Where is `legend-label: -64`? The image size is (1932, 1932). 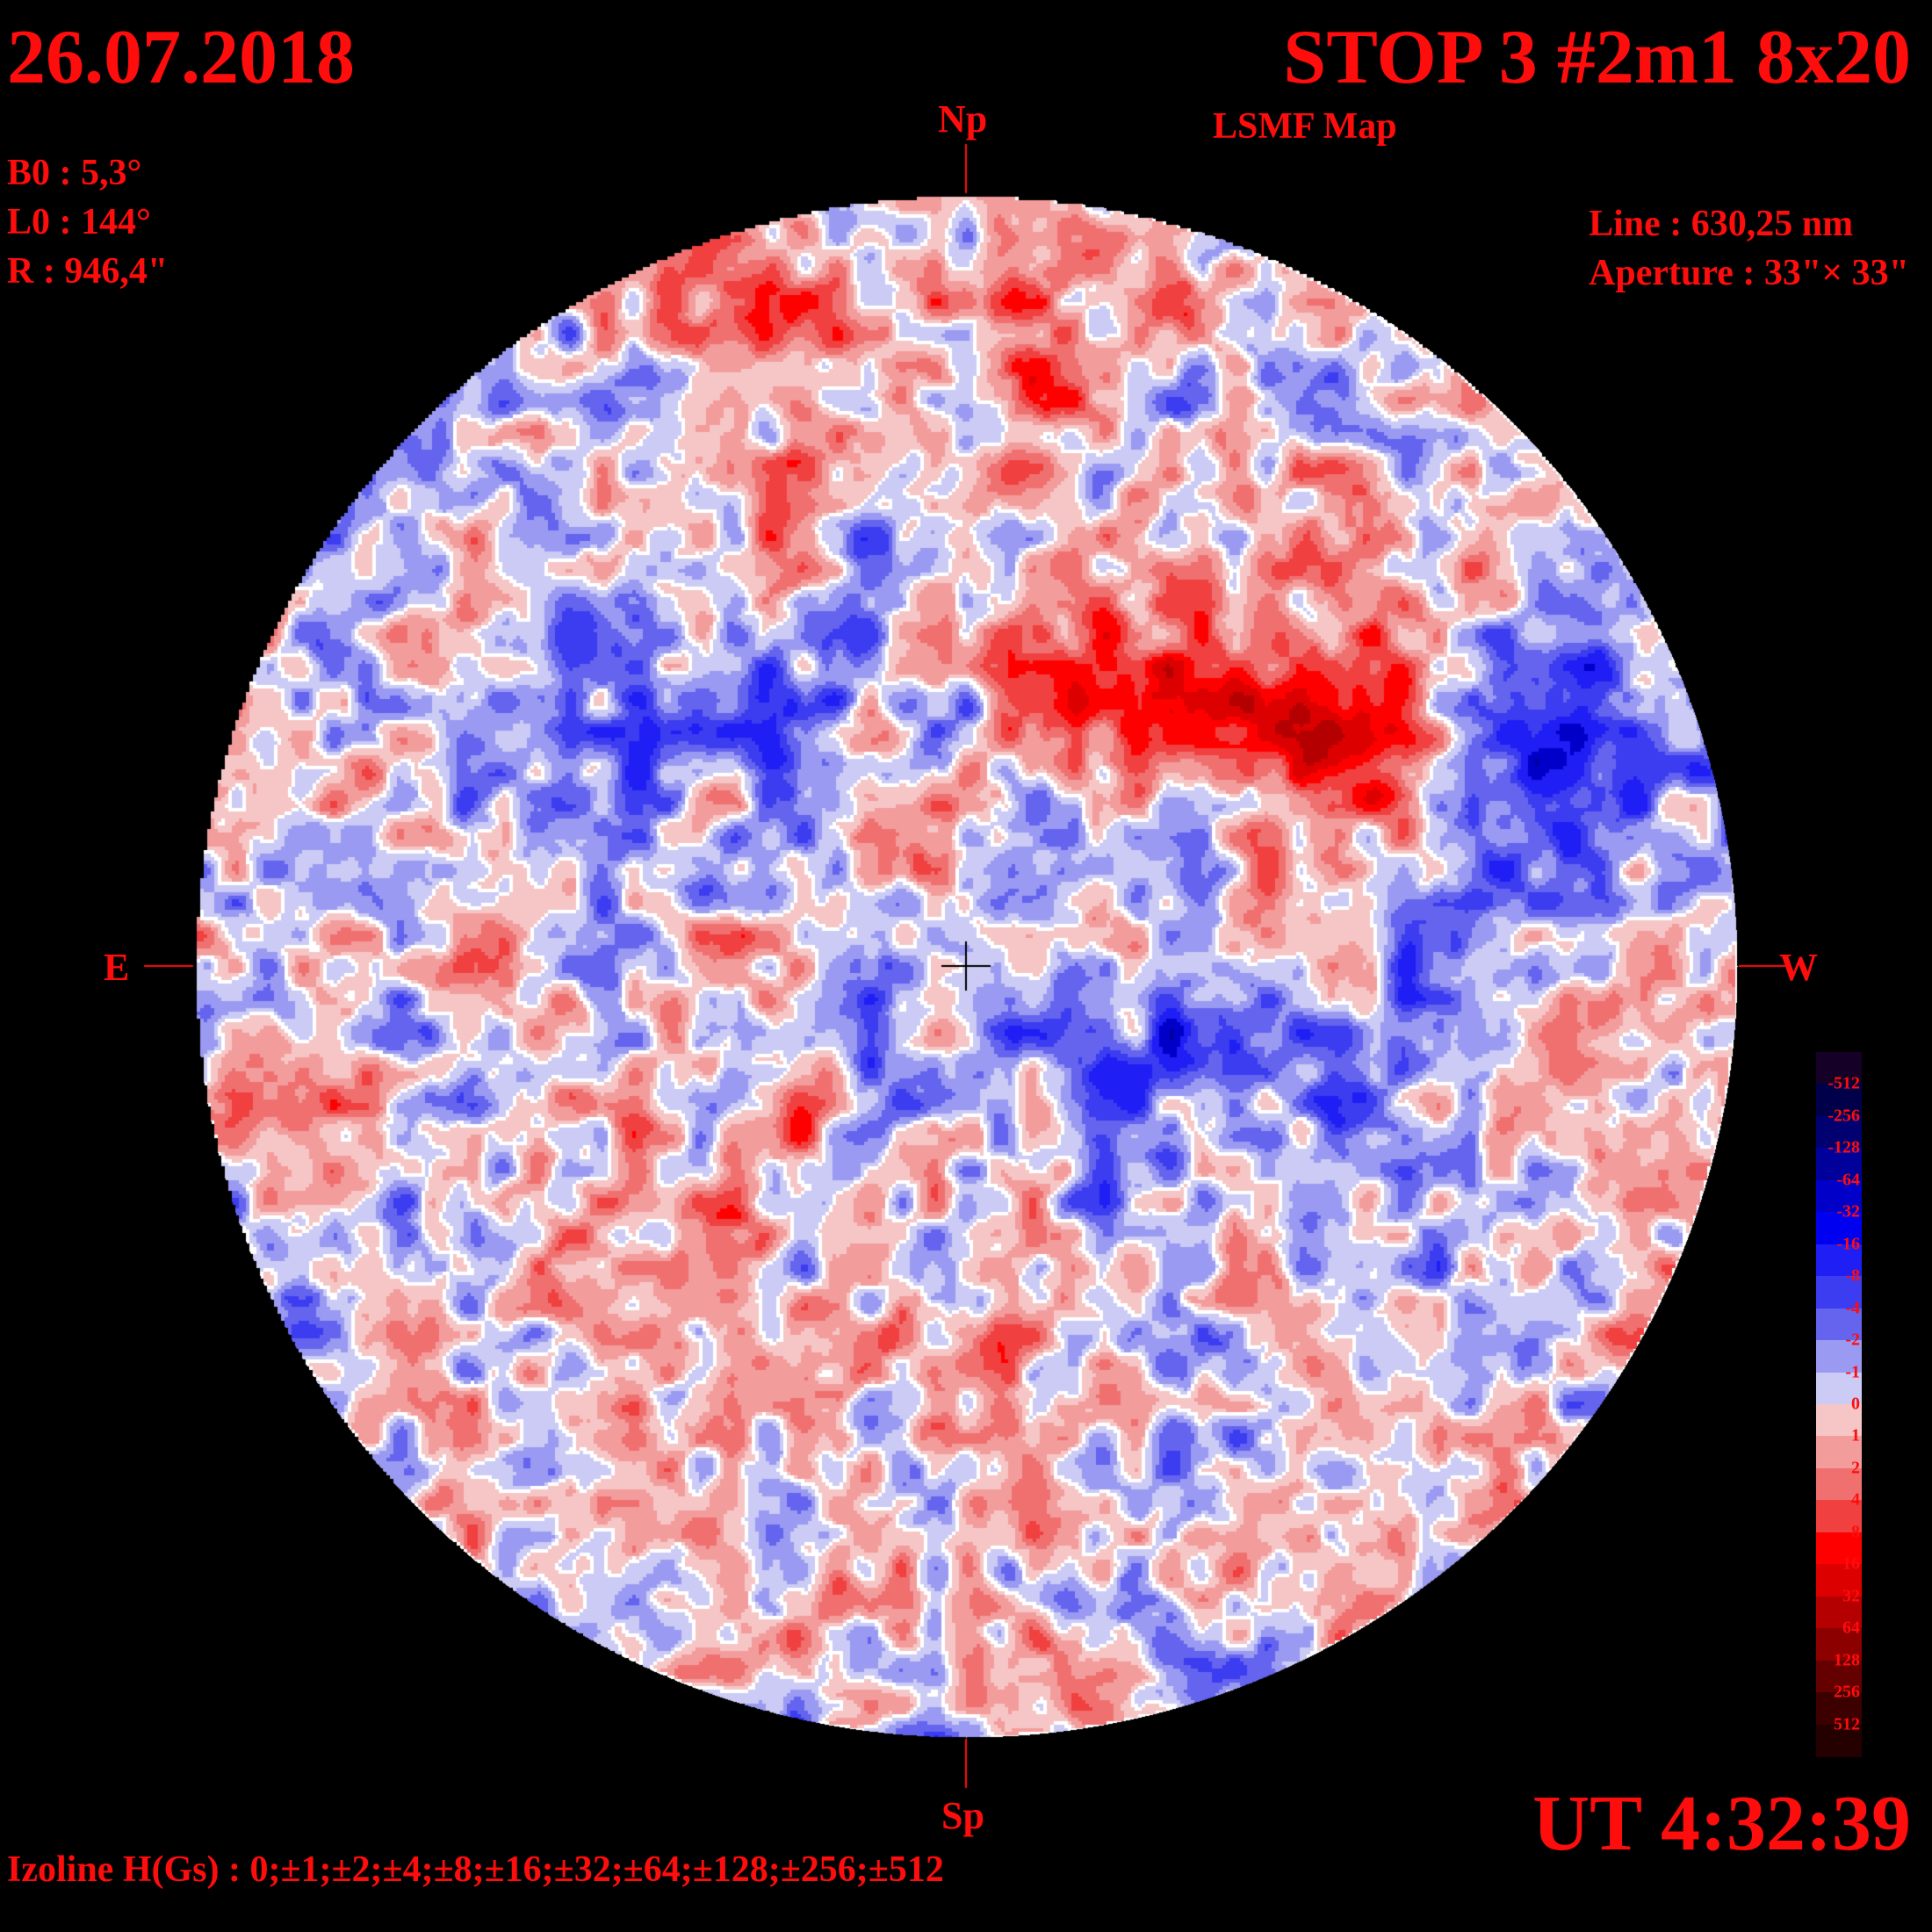 legend-label: -64 is located at coordinates (1848, 1180).